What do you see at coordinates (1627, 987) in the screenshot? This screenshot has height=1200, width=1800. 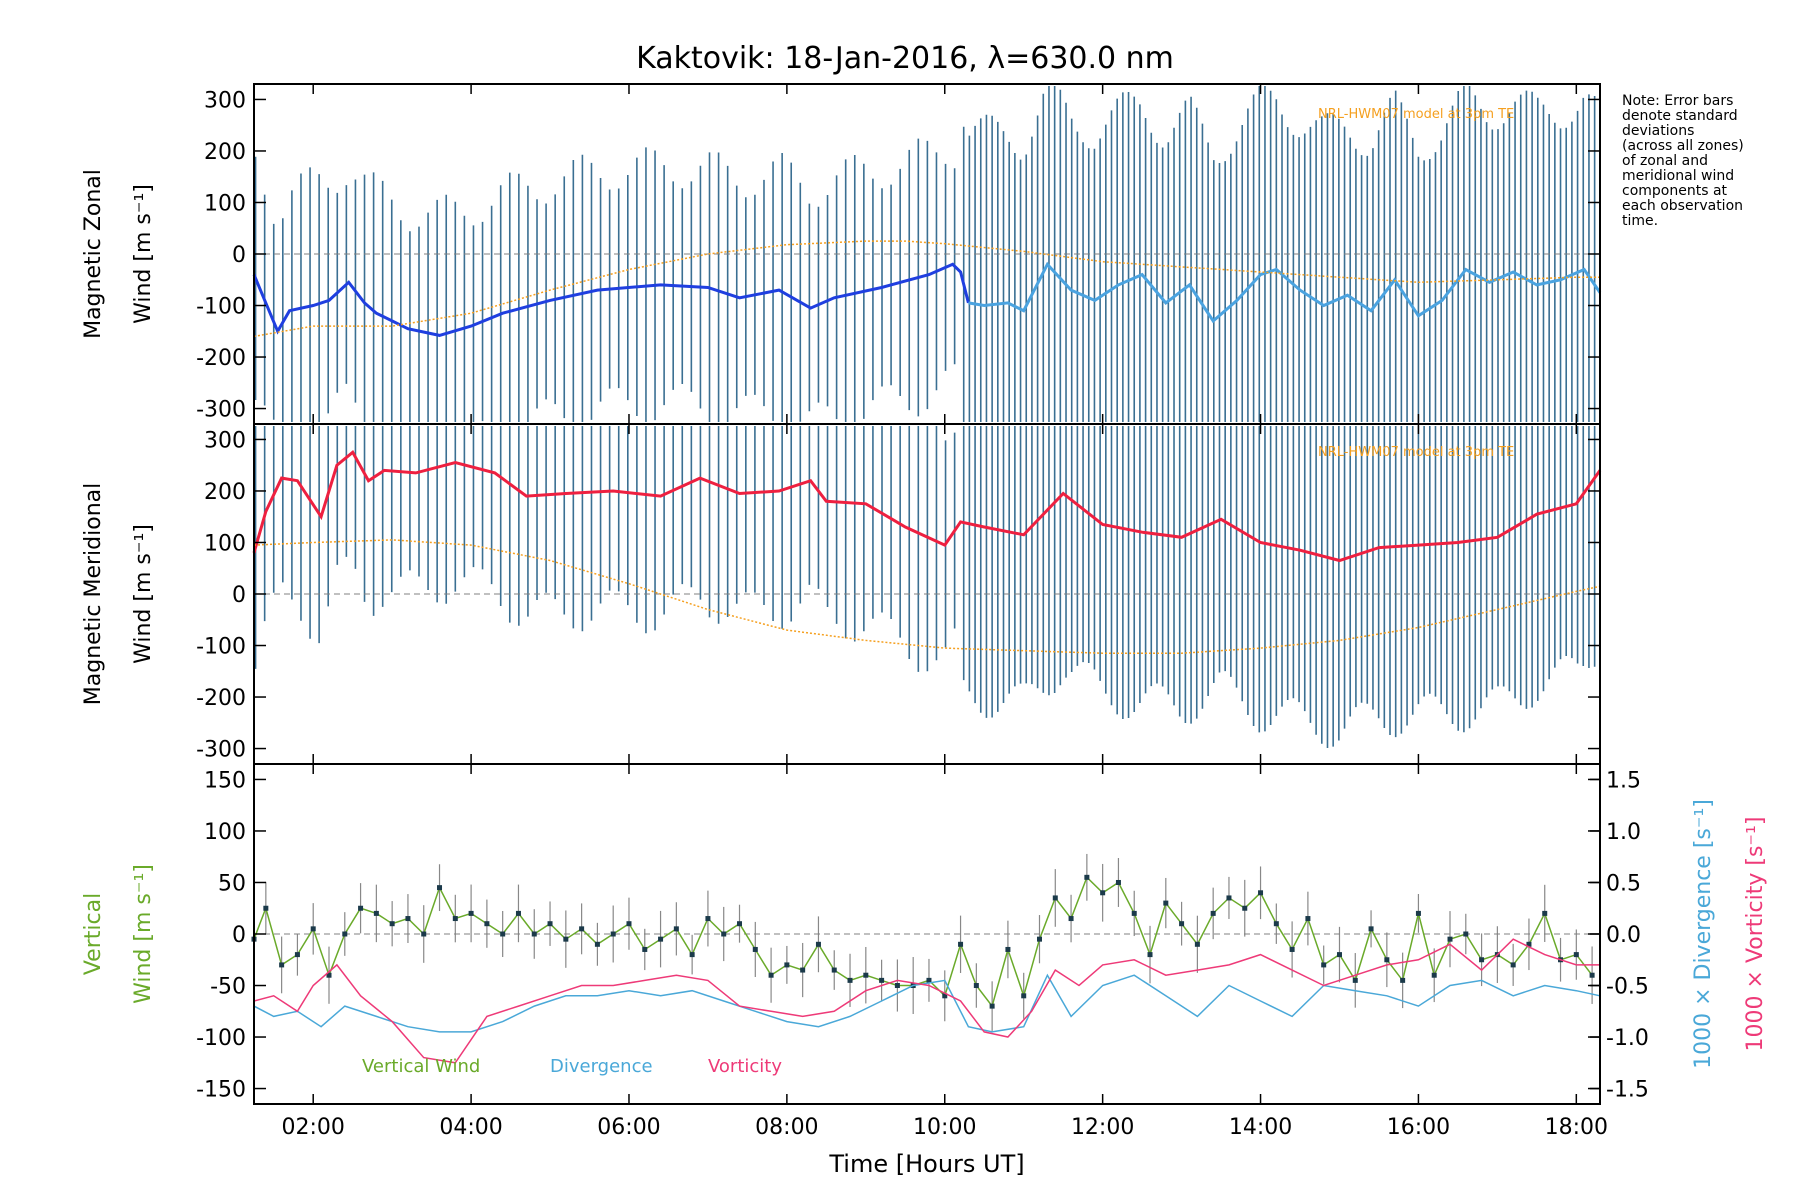 I see `y2-tick-label: -0.5` at bounding box center [1627, 987].